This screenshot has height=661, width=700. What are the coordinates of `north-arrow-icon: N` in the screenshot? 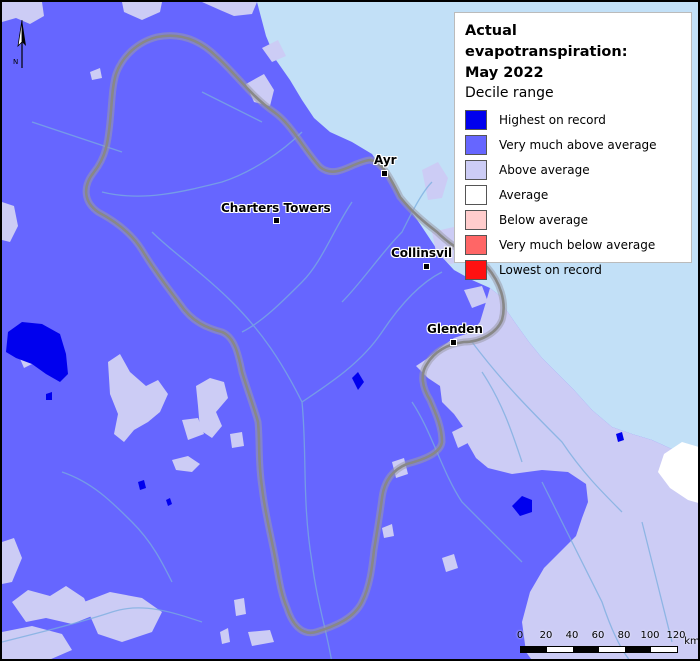 It's located at (19, 43).